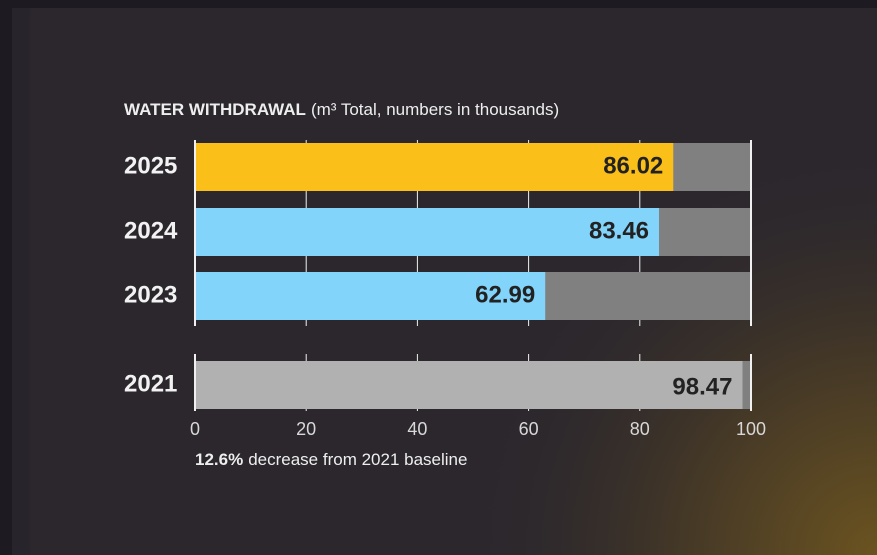  I want to click on side-strip, so click(21, 281).